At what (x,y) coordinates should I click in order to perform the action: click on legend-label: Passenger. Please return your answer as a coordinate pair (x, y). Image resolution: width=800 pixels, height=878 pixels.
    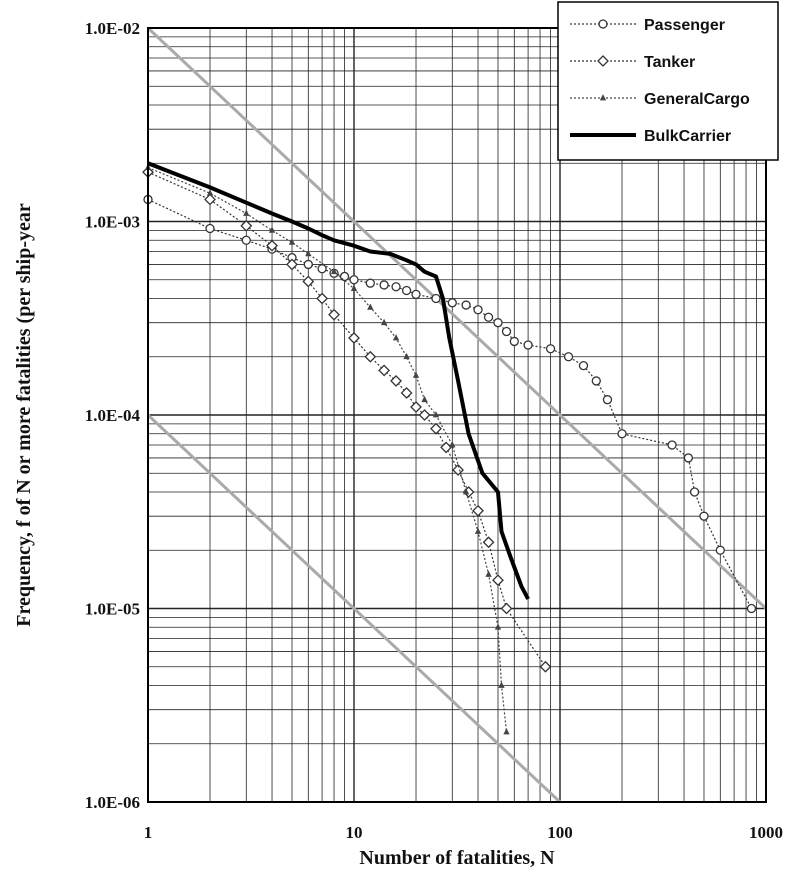
    Looking at the image, I should click on (684, 25).